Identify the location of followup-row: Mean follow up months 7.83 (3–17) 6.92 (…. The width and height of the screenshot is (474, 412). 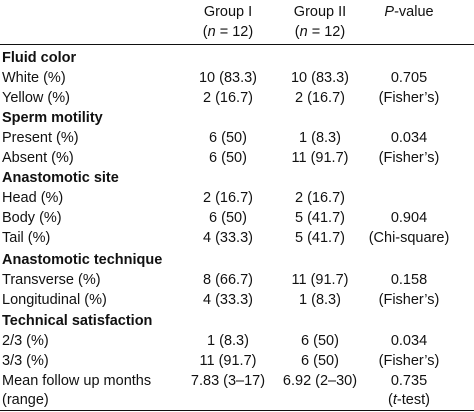
(215, 381).